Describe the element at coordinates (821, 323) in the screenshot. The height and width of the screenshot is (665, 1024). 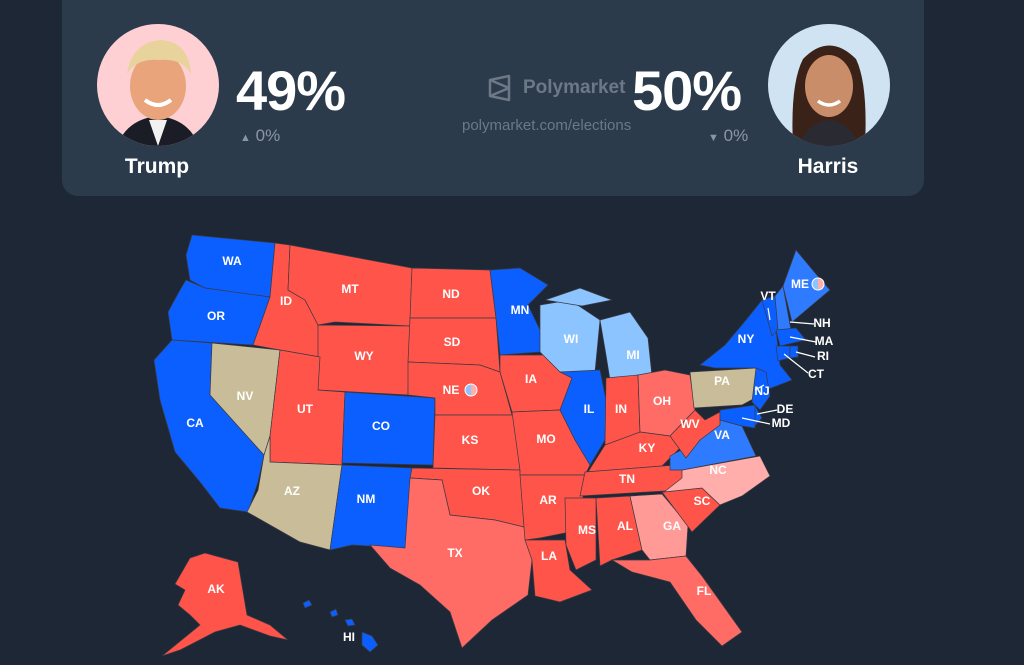
I see `state-label-nh: NH` at that location.